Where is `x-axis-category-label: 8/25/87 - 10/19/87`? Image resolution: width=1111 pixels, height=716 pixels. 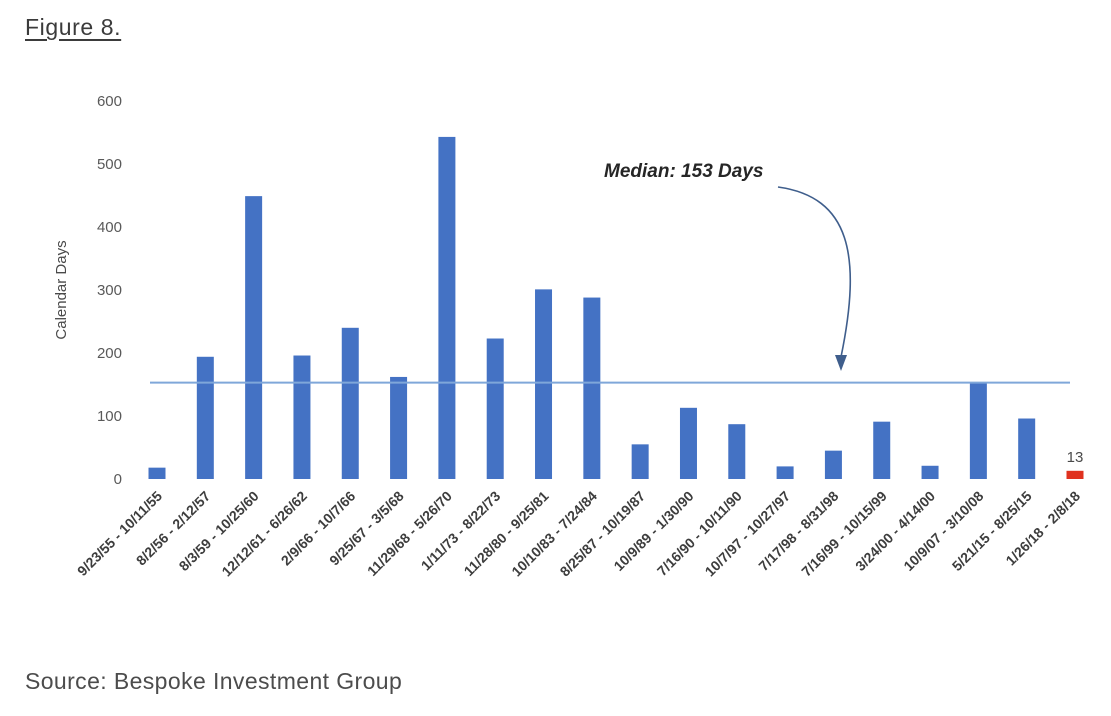
x-axis-category-label: 8/25/87 - 10/19/87 is located at coordinates (603, 534).